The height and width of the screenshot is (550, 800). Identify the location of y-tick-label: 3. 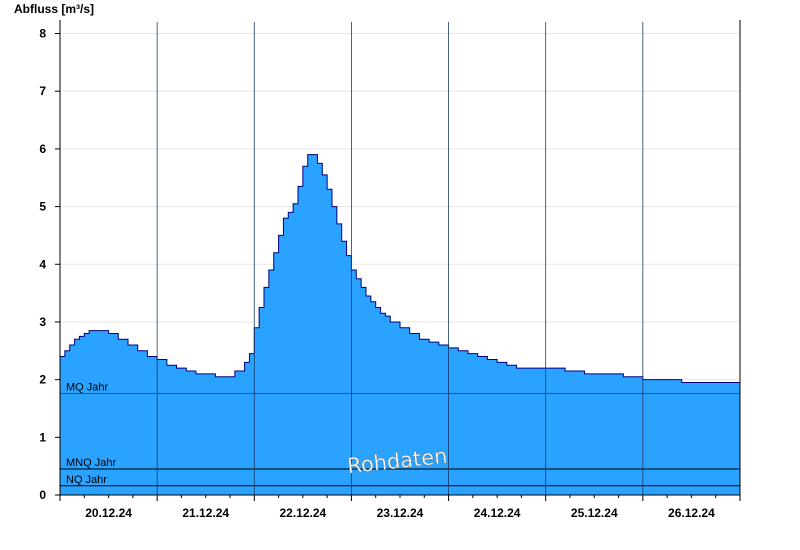
(42, 322).